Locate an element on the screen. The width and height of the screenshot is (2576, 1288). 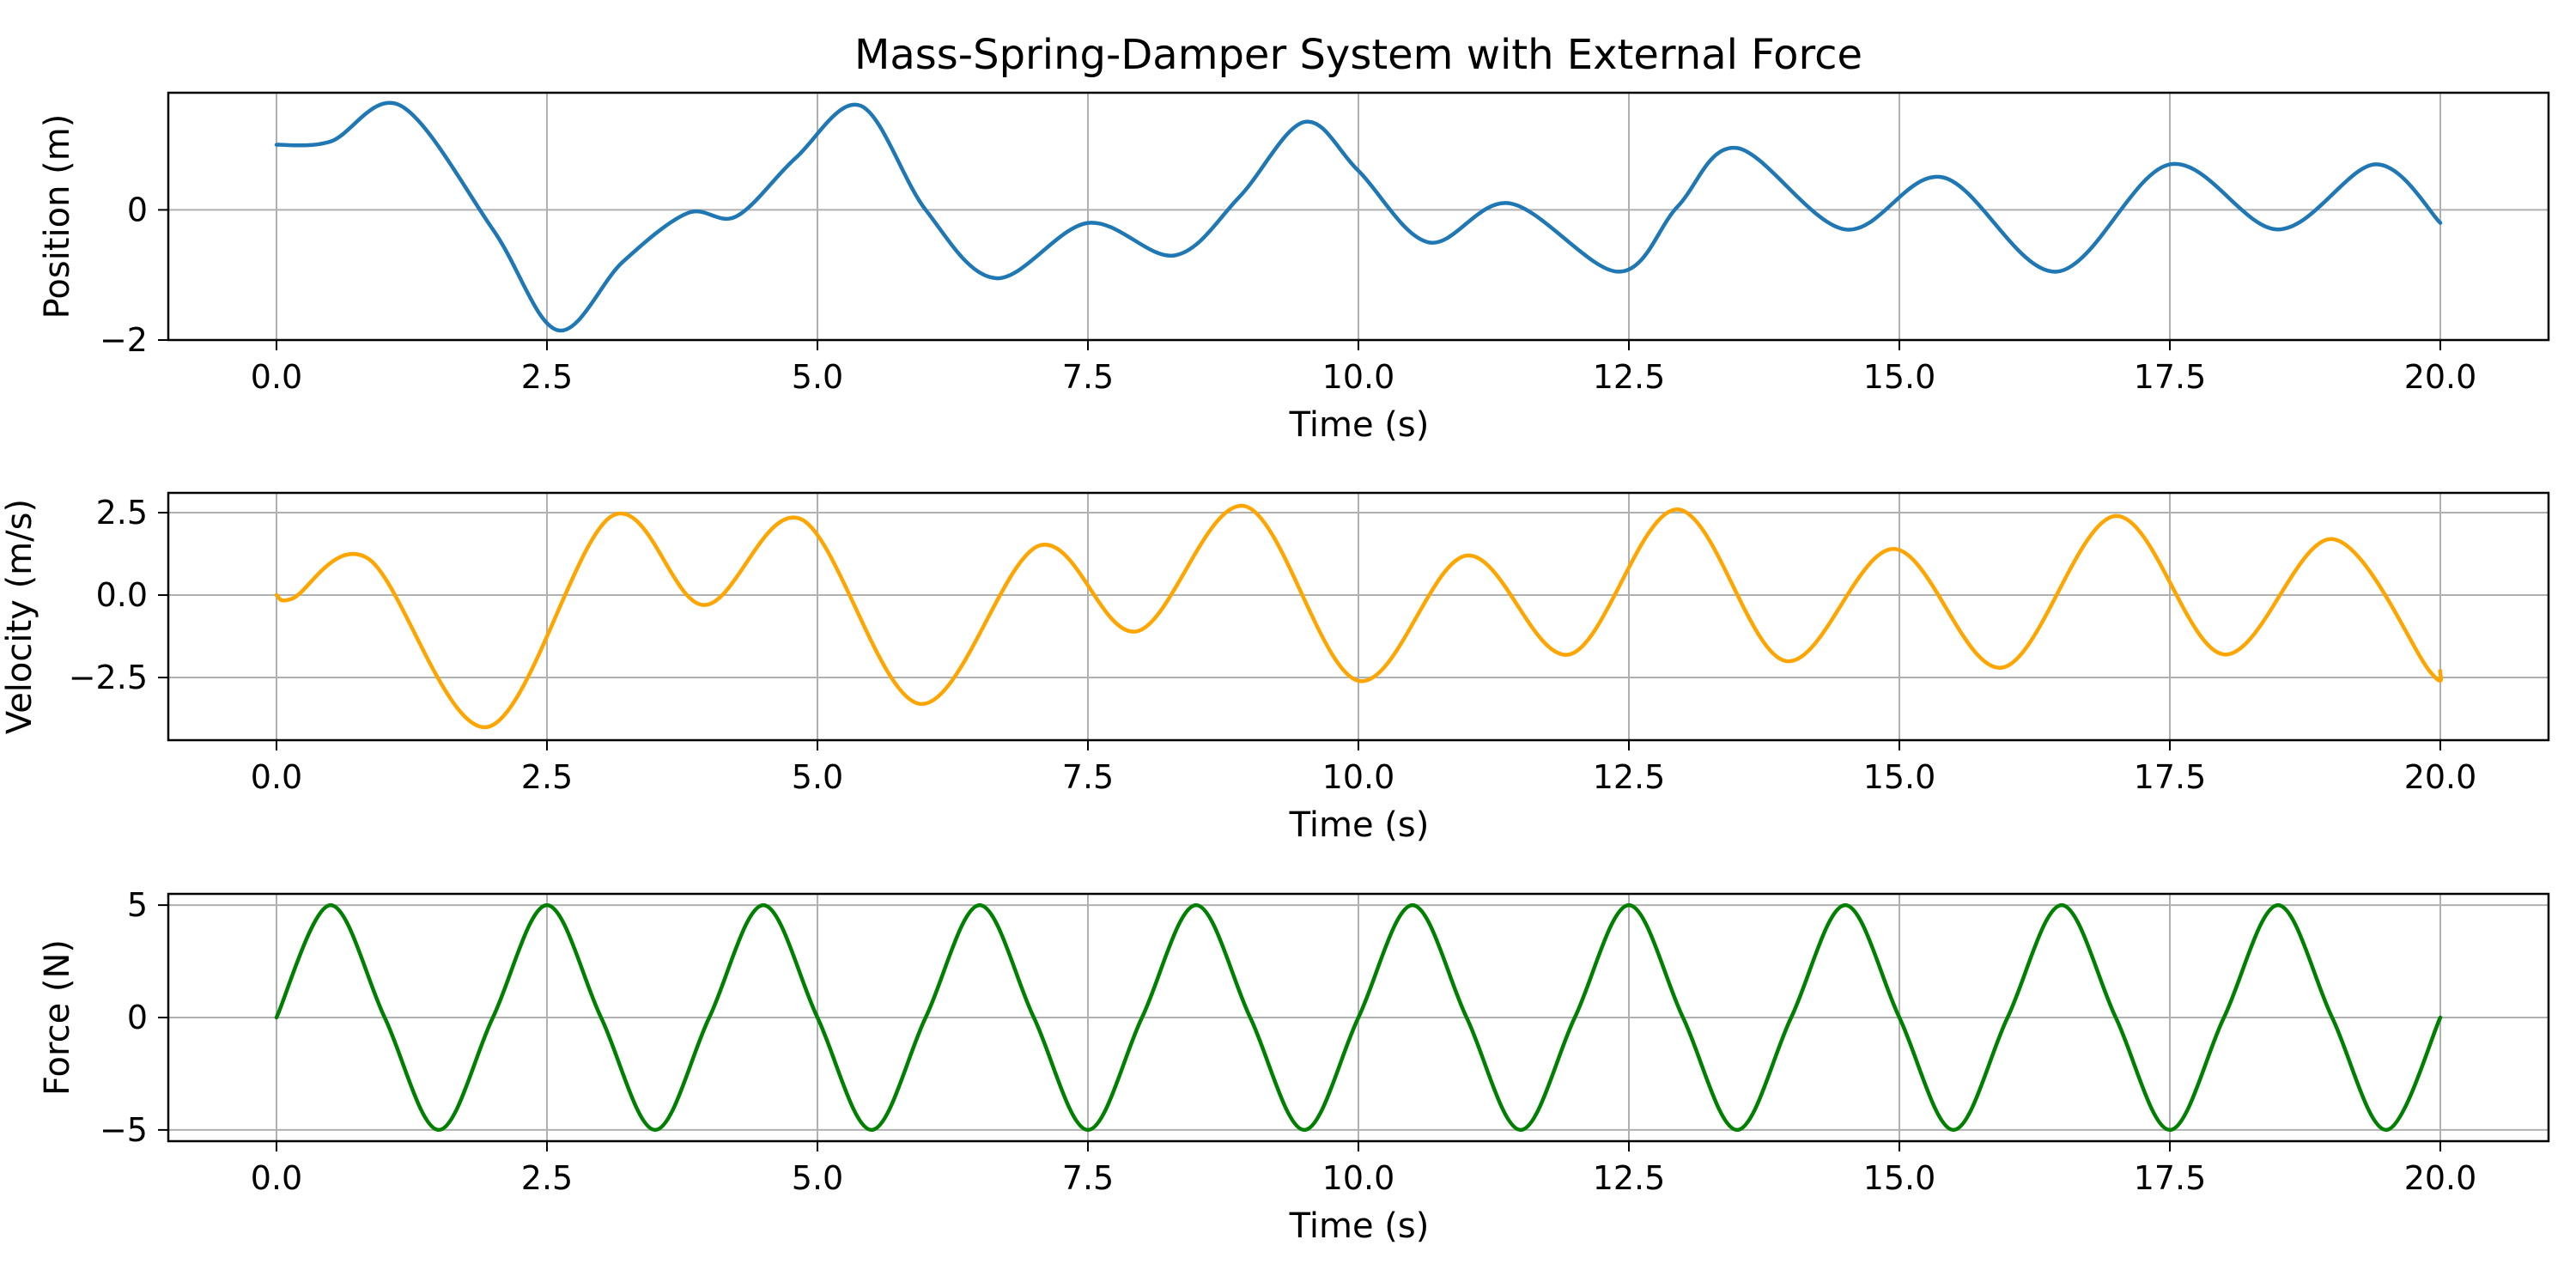
position-xtick-label: 20.0 is located at coordinates (2441, 377).